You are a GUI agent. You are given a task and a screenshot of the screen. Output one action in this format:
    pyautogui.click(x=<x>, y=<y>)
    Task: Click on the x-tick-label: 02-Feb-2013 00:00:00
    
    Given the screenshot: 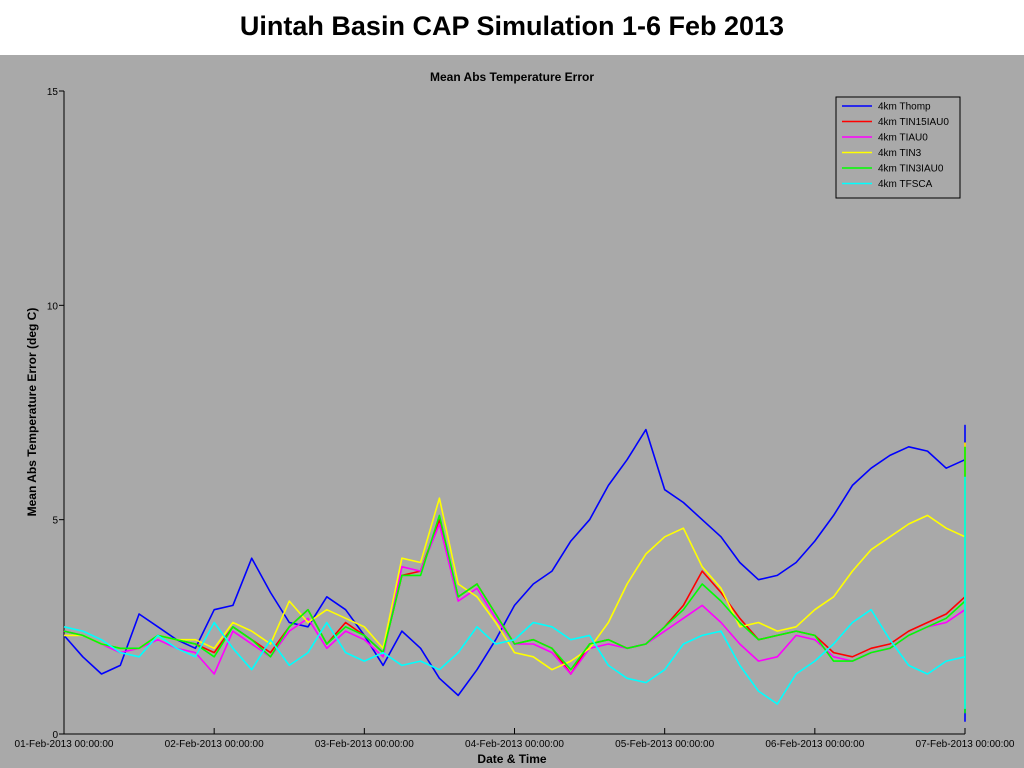 What is the action you would take?
    pyautogui.click(x=214, y=744)
    